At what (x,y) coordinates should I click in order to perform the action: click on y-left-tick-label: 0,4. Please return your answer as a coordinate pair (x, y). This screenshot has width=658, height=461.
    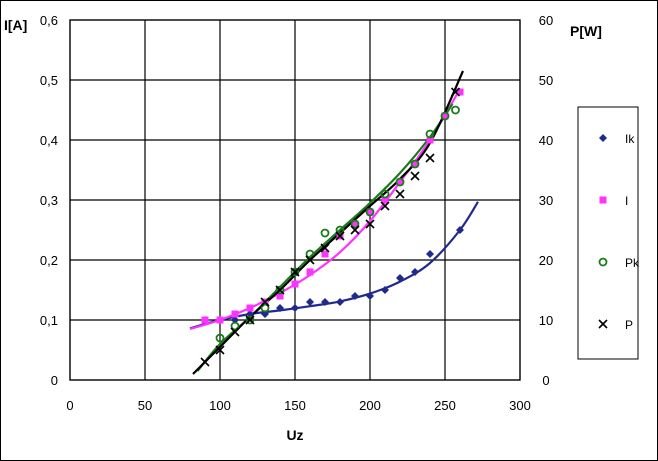
    Looking at the image, I should click on (49, 140).